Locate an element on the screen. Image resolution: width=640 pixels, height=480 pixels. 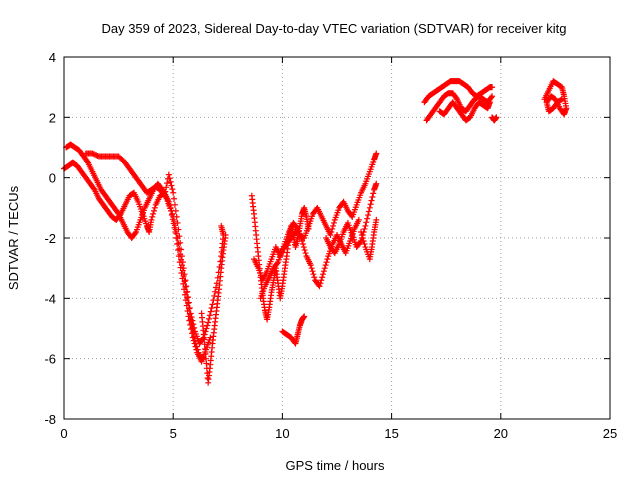
y-axis-label: SDTVAR / TECUs is located at coordinates (13, 237).